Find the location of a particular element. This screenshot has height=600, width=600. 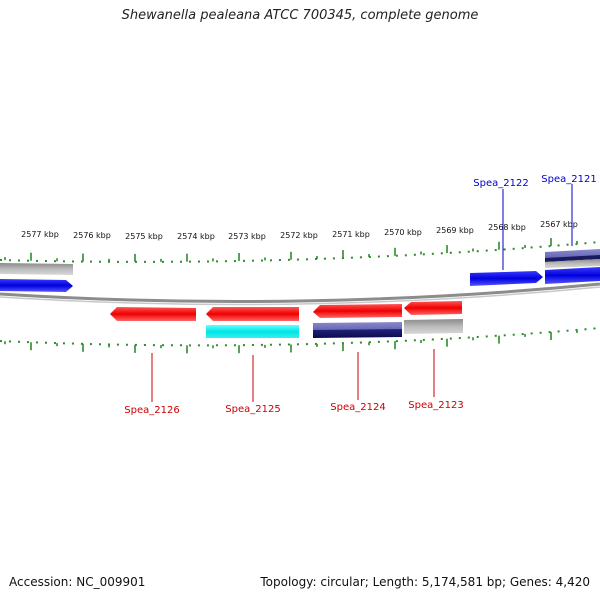

lower-tick-ruler is located at coordinates (300, 337).